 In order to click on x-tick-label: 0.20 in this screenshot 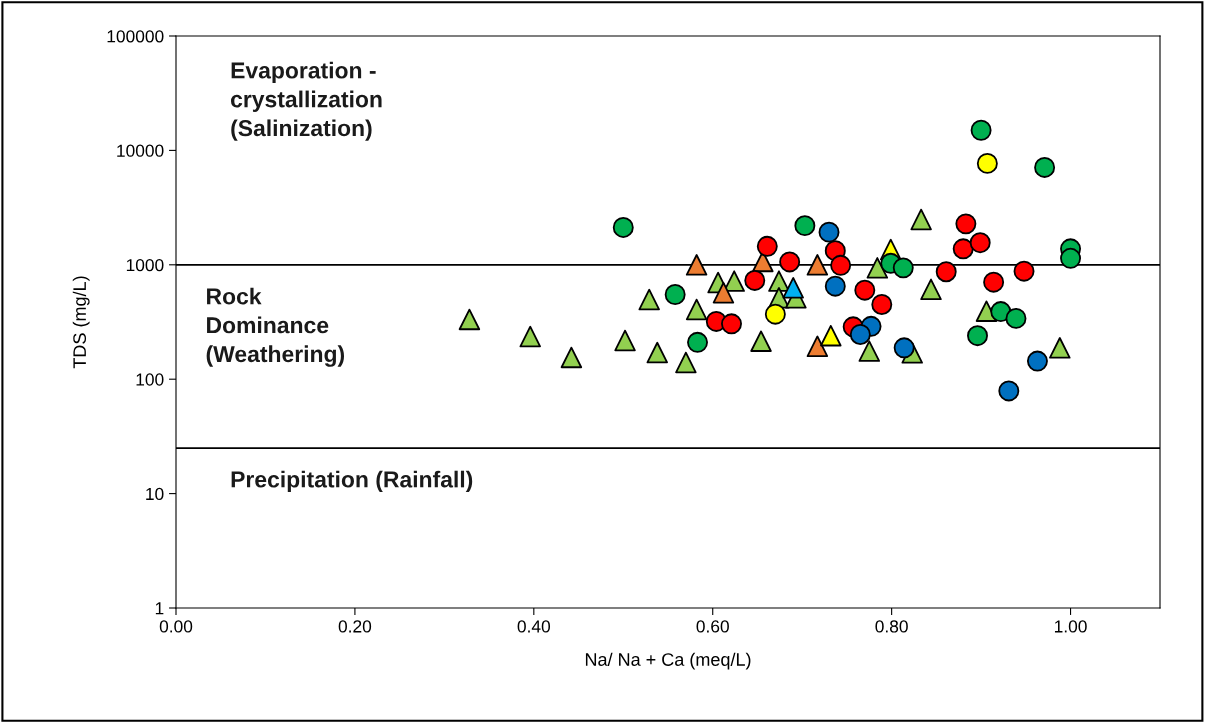, I will do `click(355, 626)`.